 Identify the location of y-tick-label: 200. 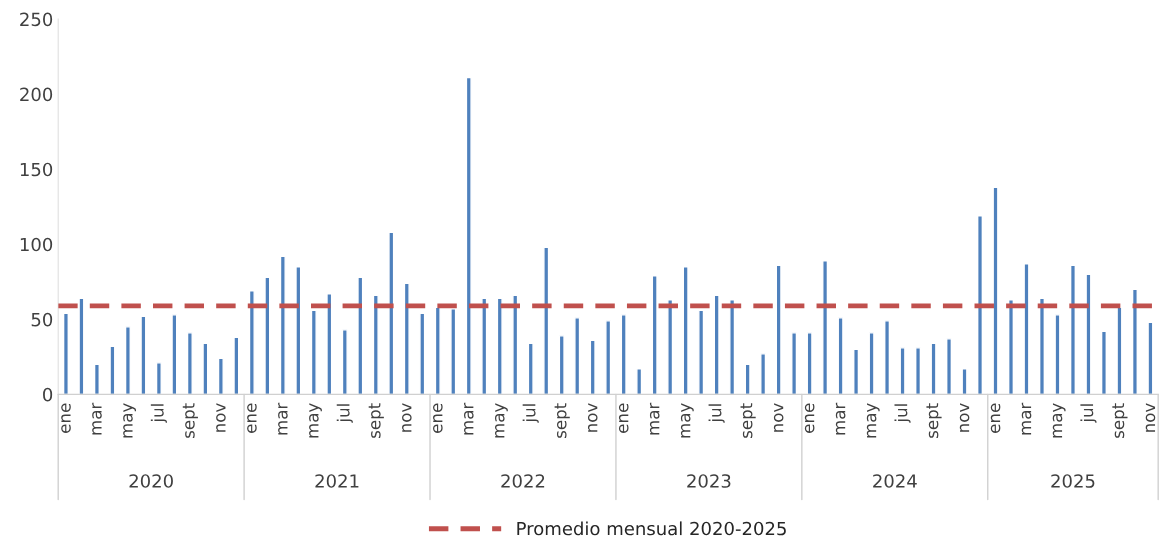
(36, 94).